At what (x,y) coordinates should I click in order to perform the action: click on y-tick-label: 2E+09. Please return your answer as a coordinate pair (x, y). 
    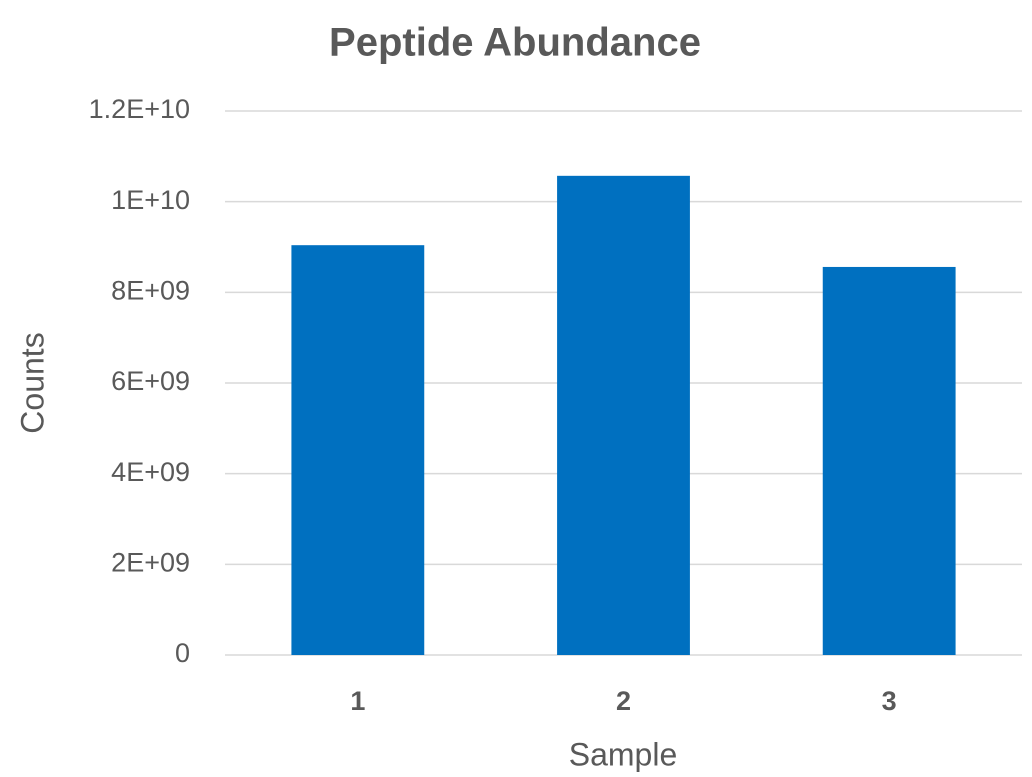
    Looking at the image, I should click on (150, 562).